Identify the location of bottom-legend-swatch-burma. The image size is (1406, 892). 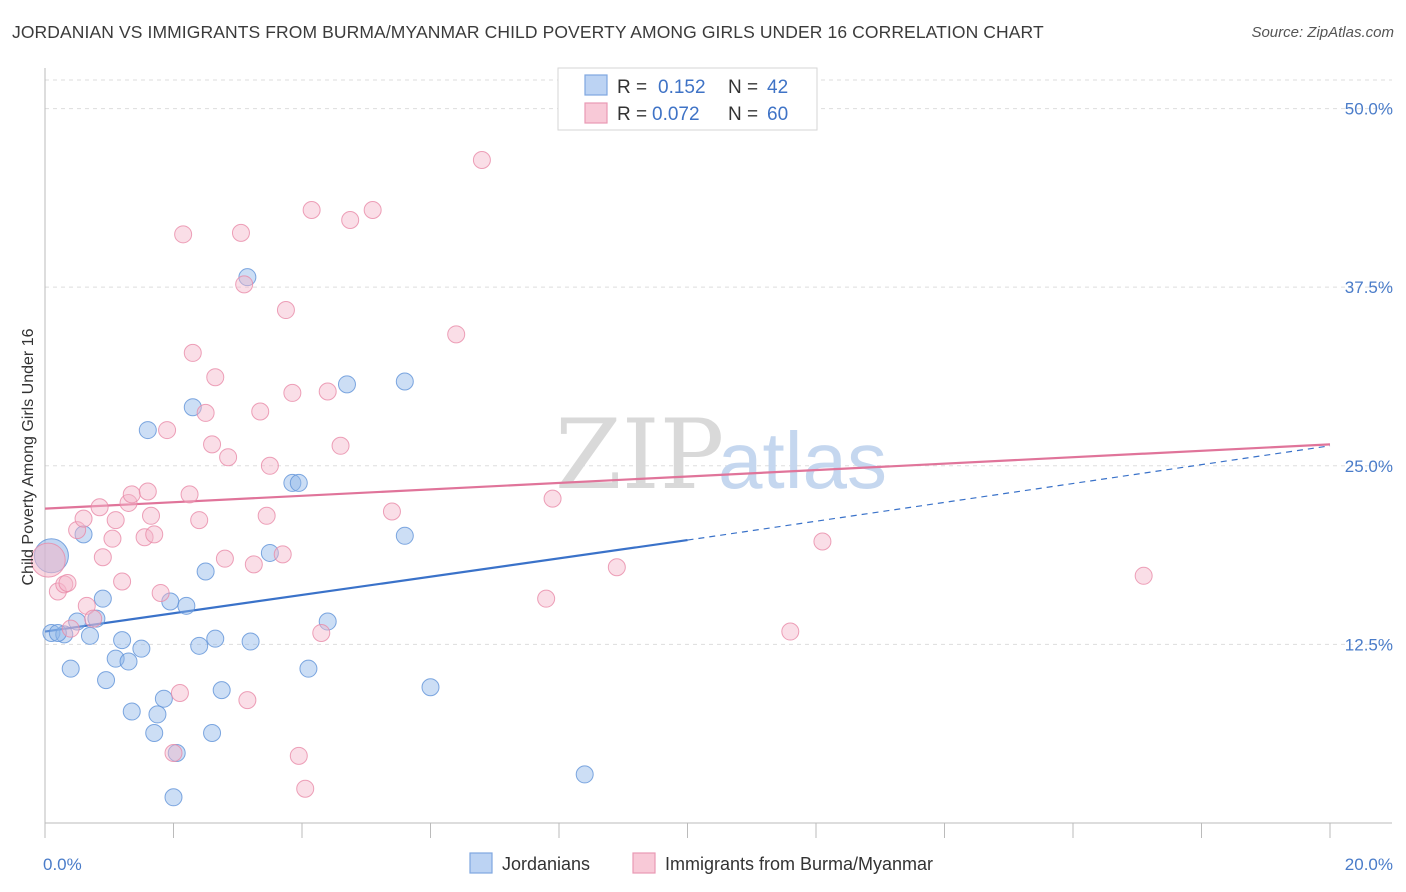
(644, 863).